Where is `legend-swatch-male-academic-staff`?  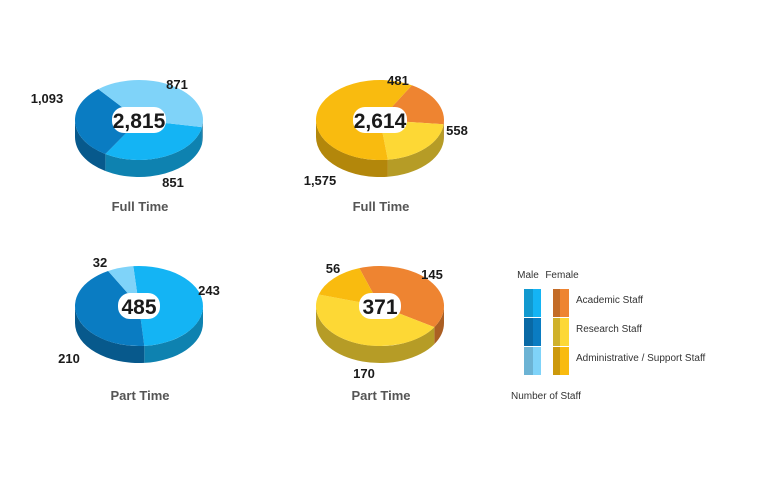
legend-swatch-male-academic-staff is located at coordinates (532, 303).